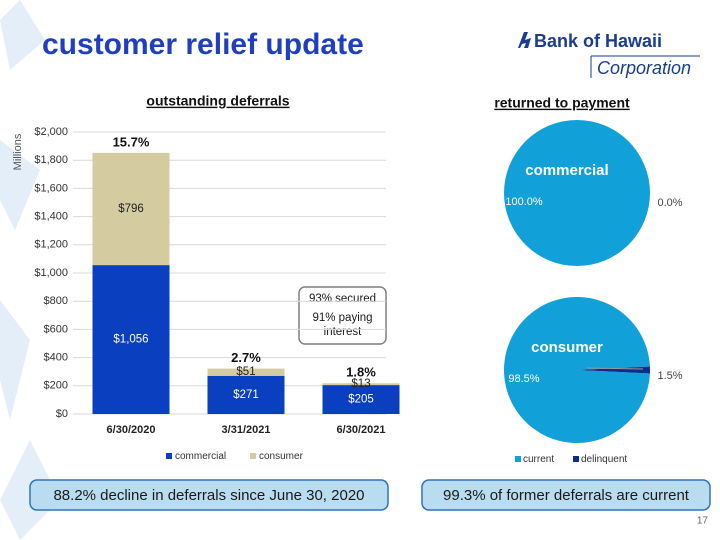 The width and height of the screenshot is (720, 540). What do you see at coordinates (361, 430) in the screenshot?
I see `x-tick-label: 6/30/2021` at bounding box center [361, 430].